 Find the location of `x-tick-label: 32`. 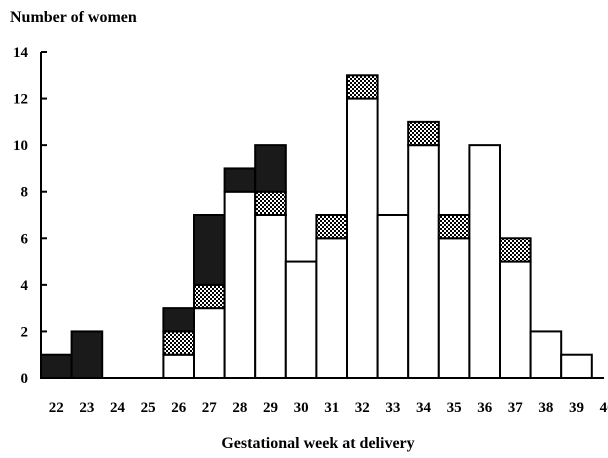

x-tick-label: 32 is located at coordinates (362, 408).